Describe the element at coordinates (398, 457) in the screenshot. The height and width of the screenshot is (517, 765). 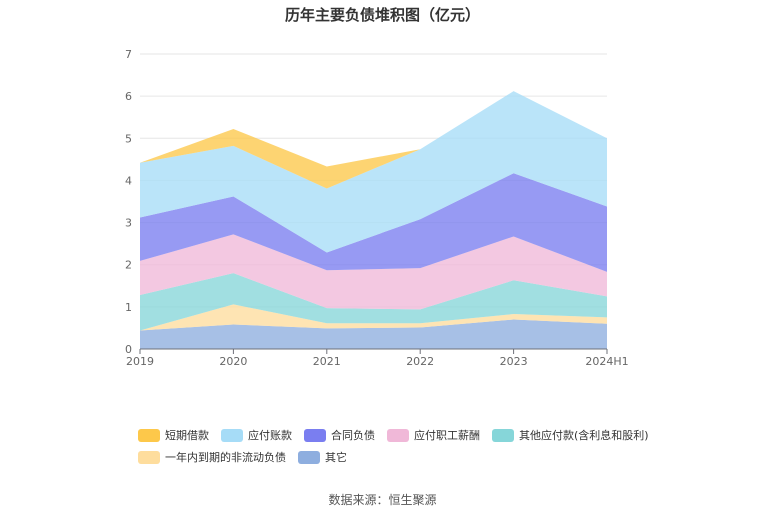
I see `legend-row: 一年内到期的非流动负债 其它` at that location.